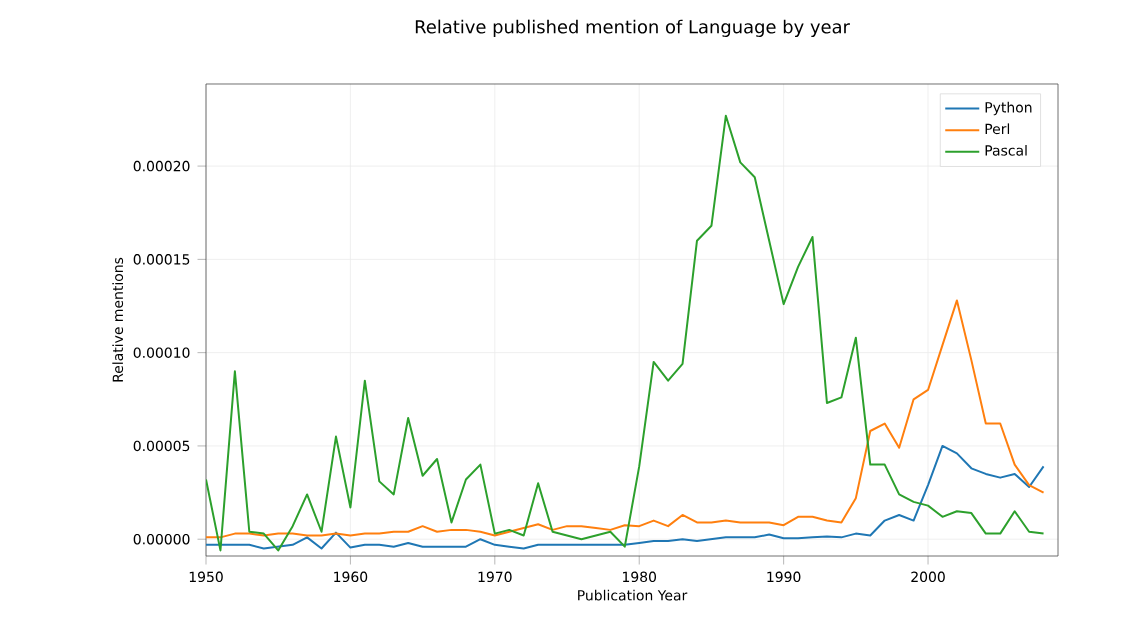 This screenshot has width=1130, height=640. What do you see at coordinates (632, 28) in the screenshot?
I see `chart-title: Relative published mention of Language by year` at bounding box center [632, 28].